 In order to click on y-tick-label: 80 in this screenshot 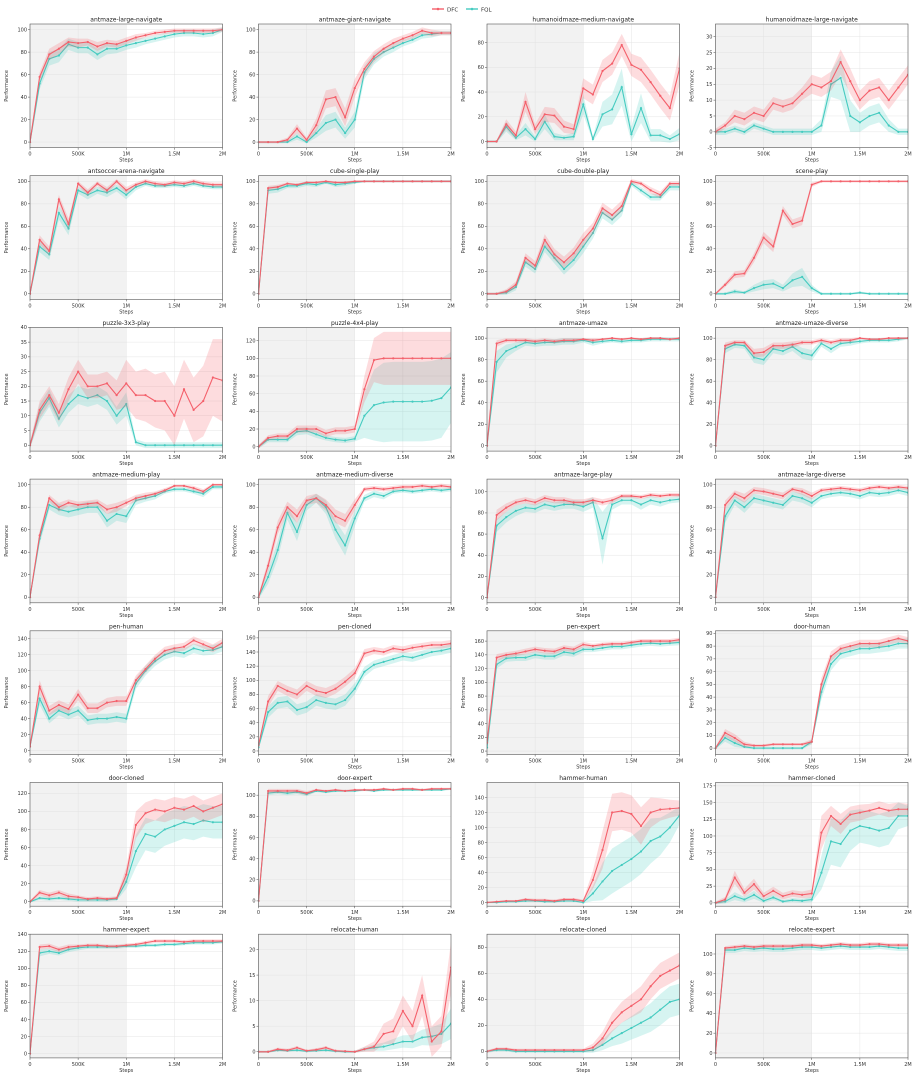, I will do `click(709, 975)`.